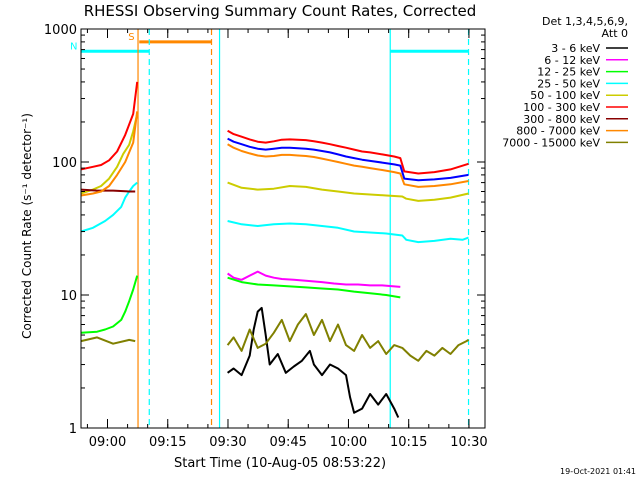  Describe the element at coordinates (568, 72) in the screenshot. I see `legend-label-3: 12 - 25 keV` at that location.